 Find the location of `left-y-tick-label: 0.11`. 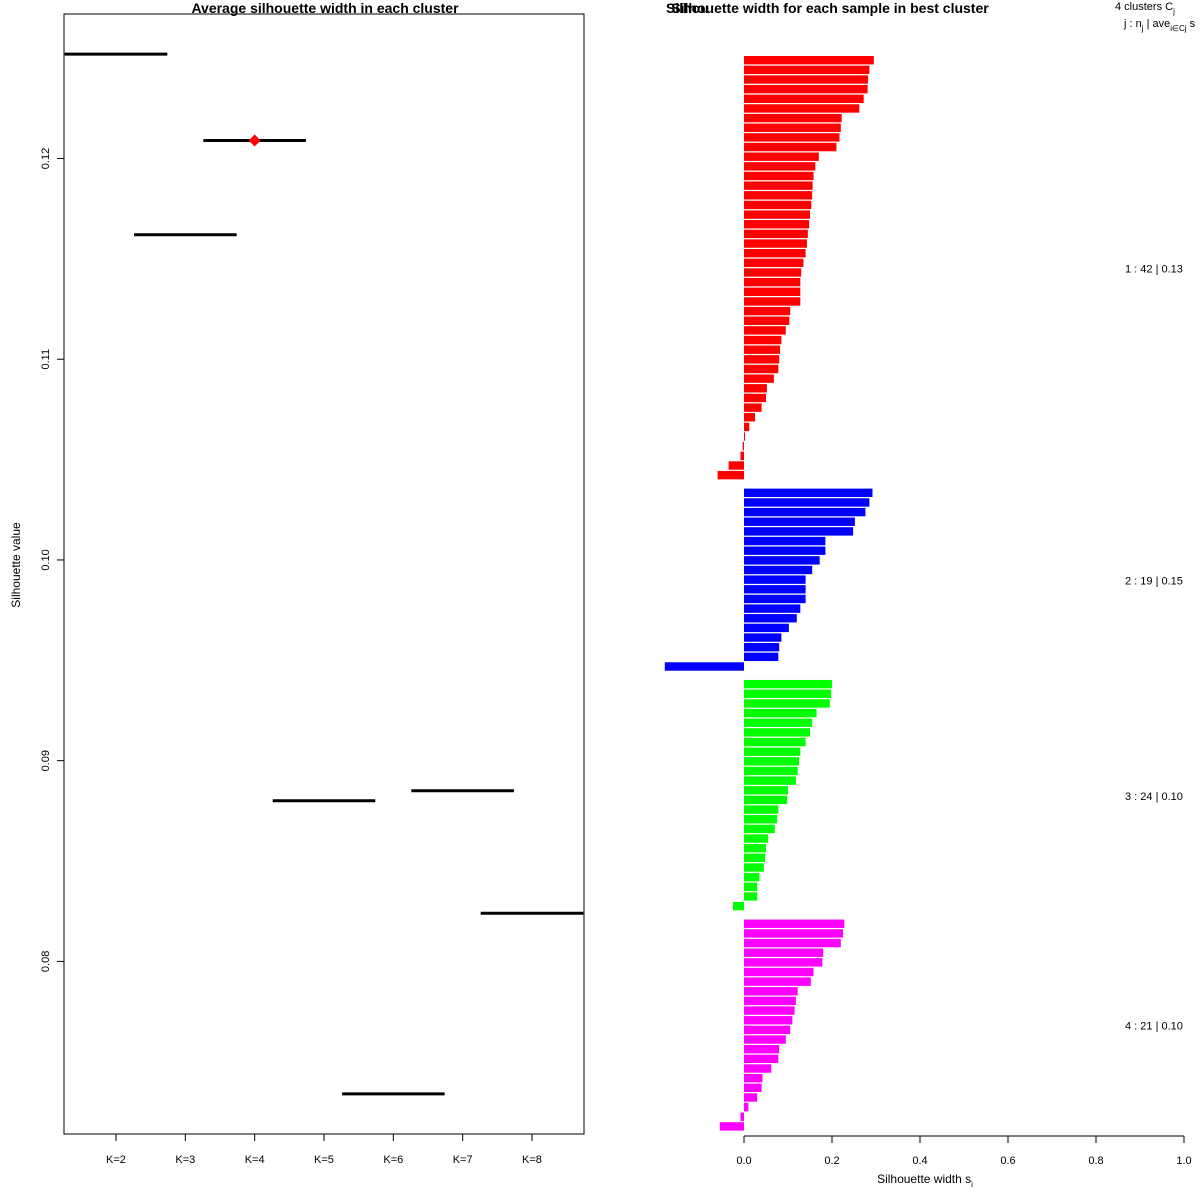

left-y-tick-label: 0.11 is located at coordinates (46, 359).